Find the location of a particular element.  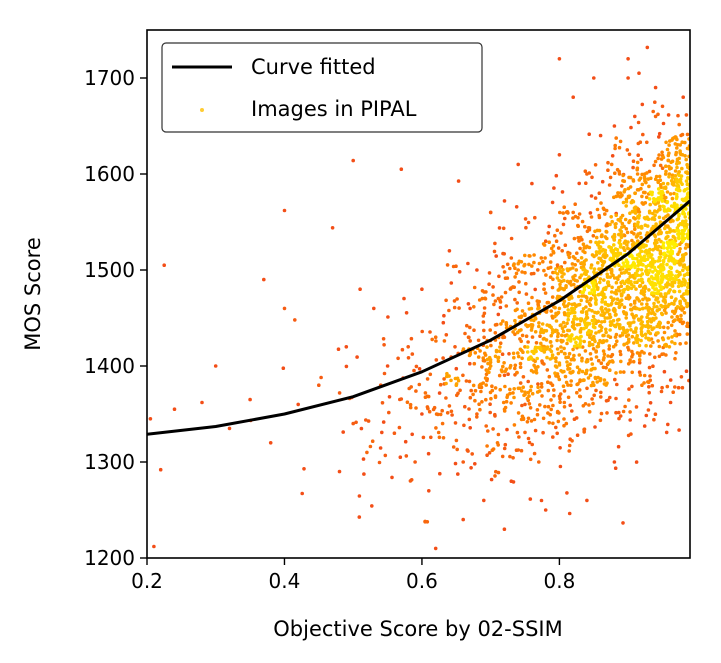

y-tick-label: 1400 is located at coordinates (109, 366).